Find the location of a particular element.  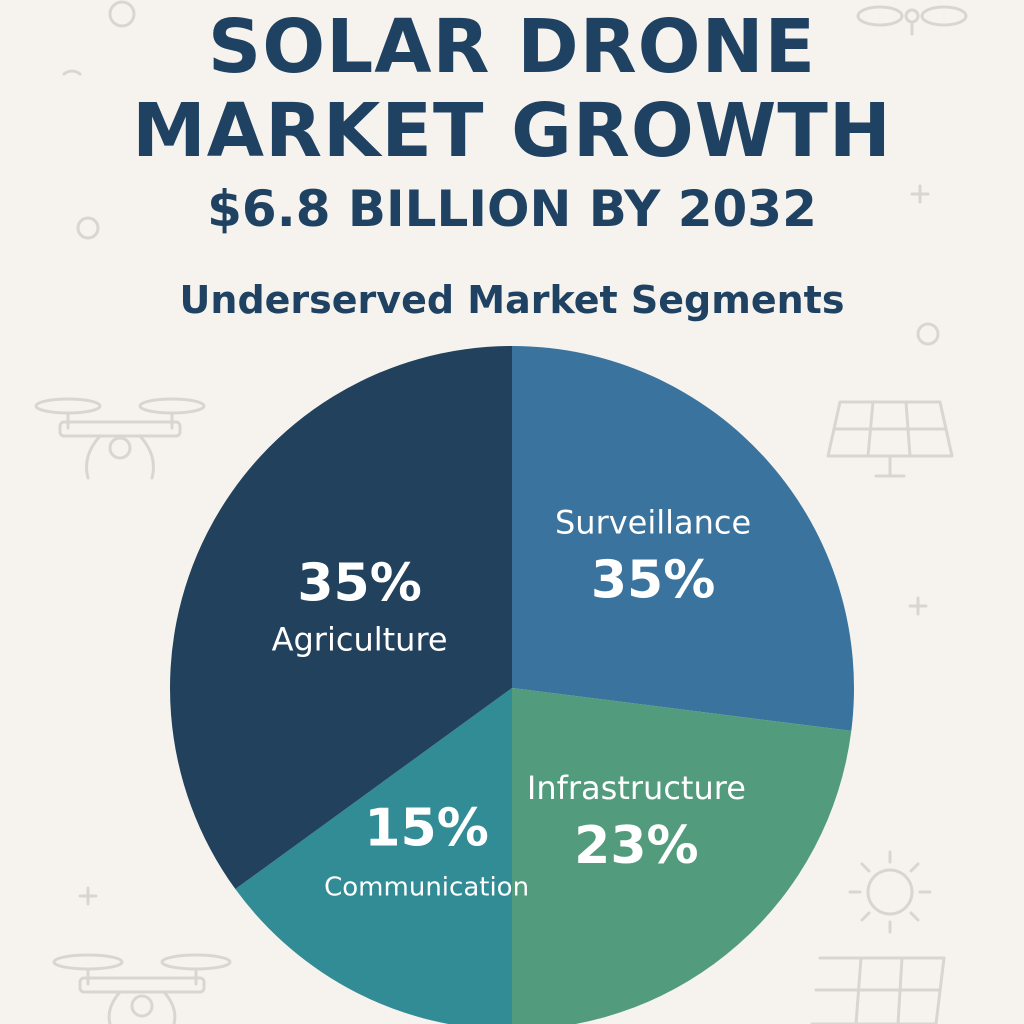

signal-icon is located at coordinates (72, 72).